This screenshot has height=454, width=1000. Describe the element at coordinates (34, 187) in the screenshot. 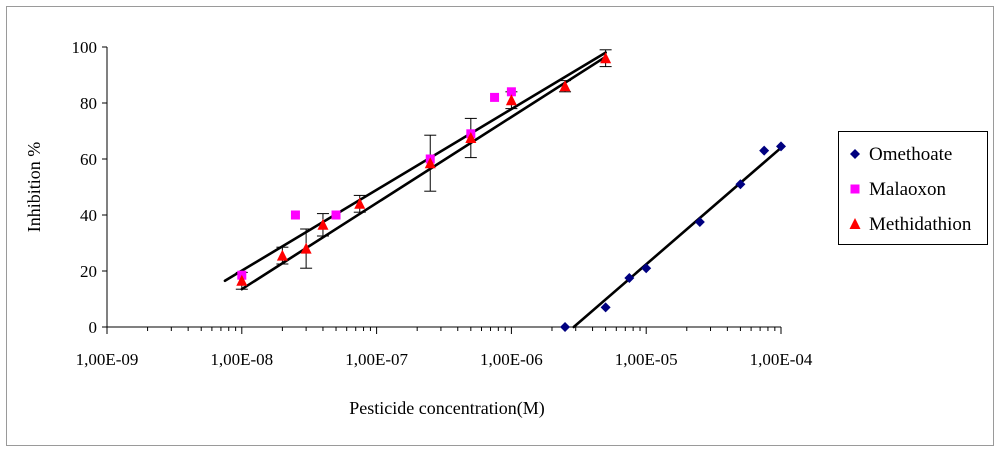

I see `y-axis-title: Inhibition %` at that location.